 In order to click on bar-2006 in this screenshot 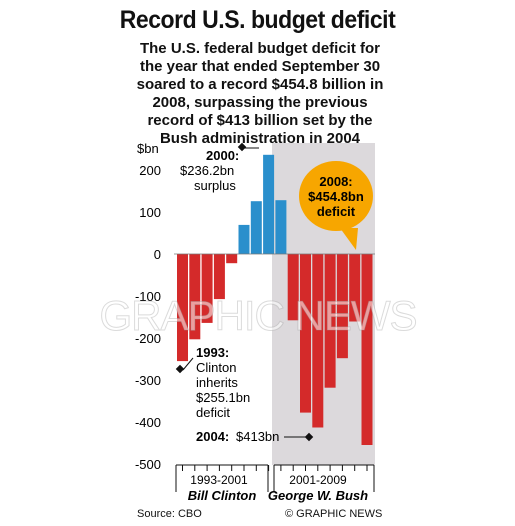, I will do `click(342, 306)`.